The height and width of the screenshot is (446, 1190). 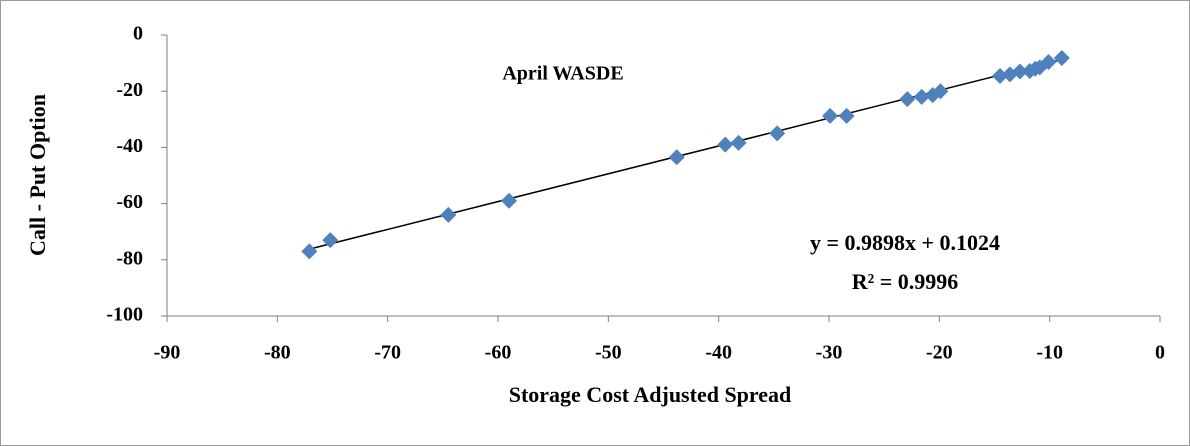 I want to click on x-tick-label: -30, so click(x=829, y=353).